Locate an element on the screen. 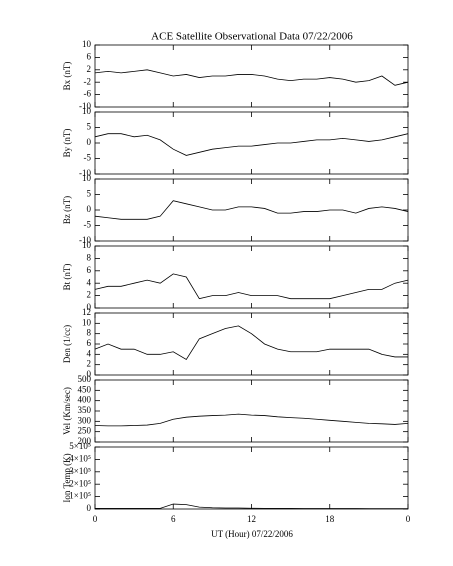  y-tick-label: 5×10⁵ is located at coordinates (80, 446).